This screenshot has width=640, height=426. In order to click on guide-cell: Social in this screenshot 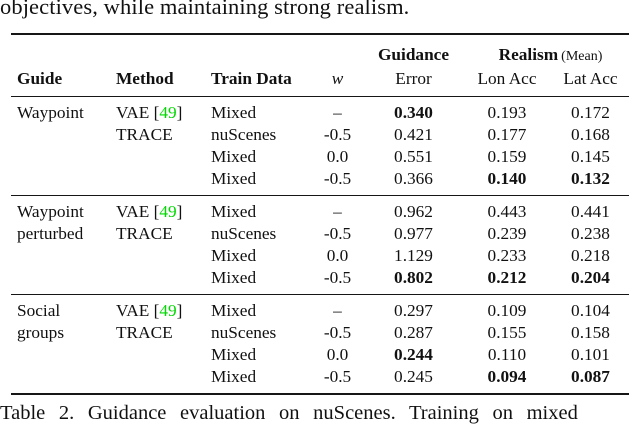, I will do `click(39, 310)`.